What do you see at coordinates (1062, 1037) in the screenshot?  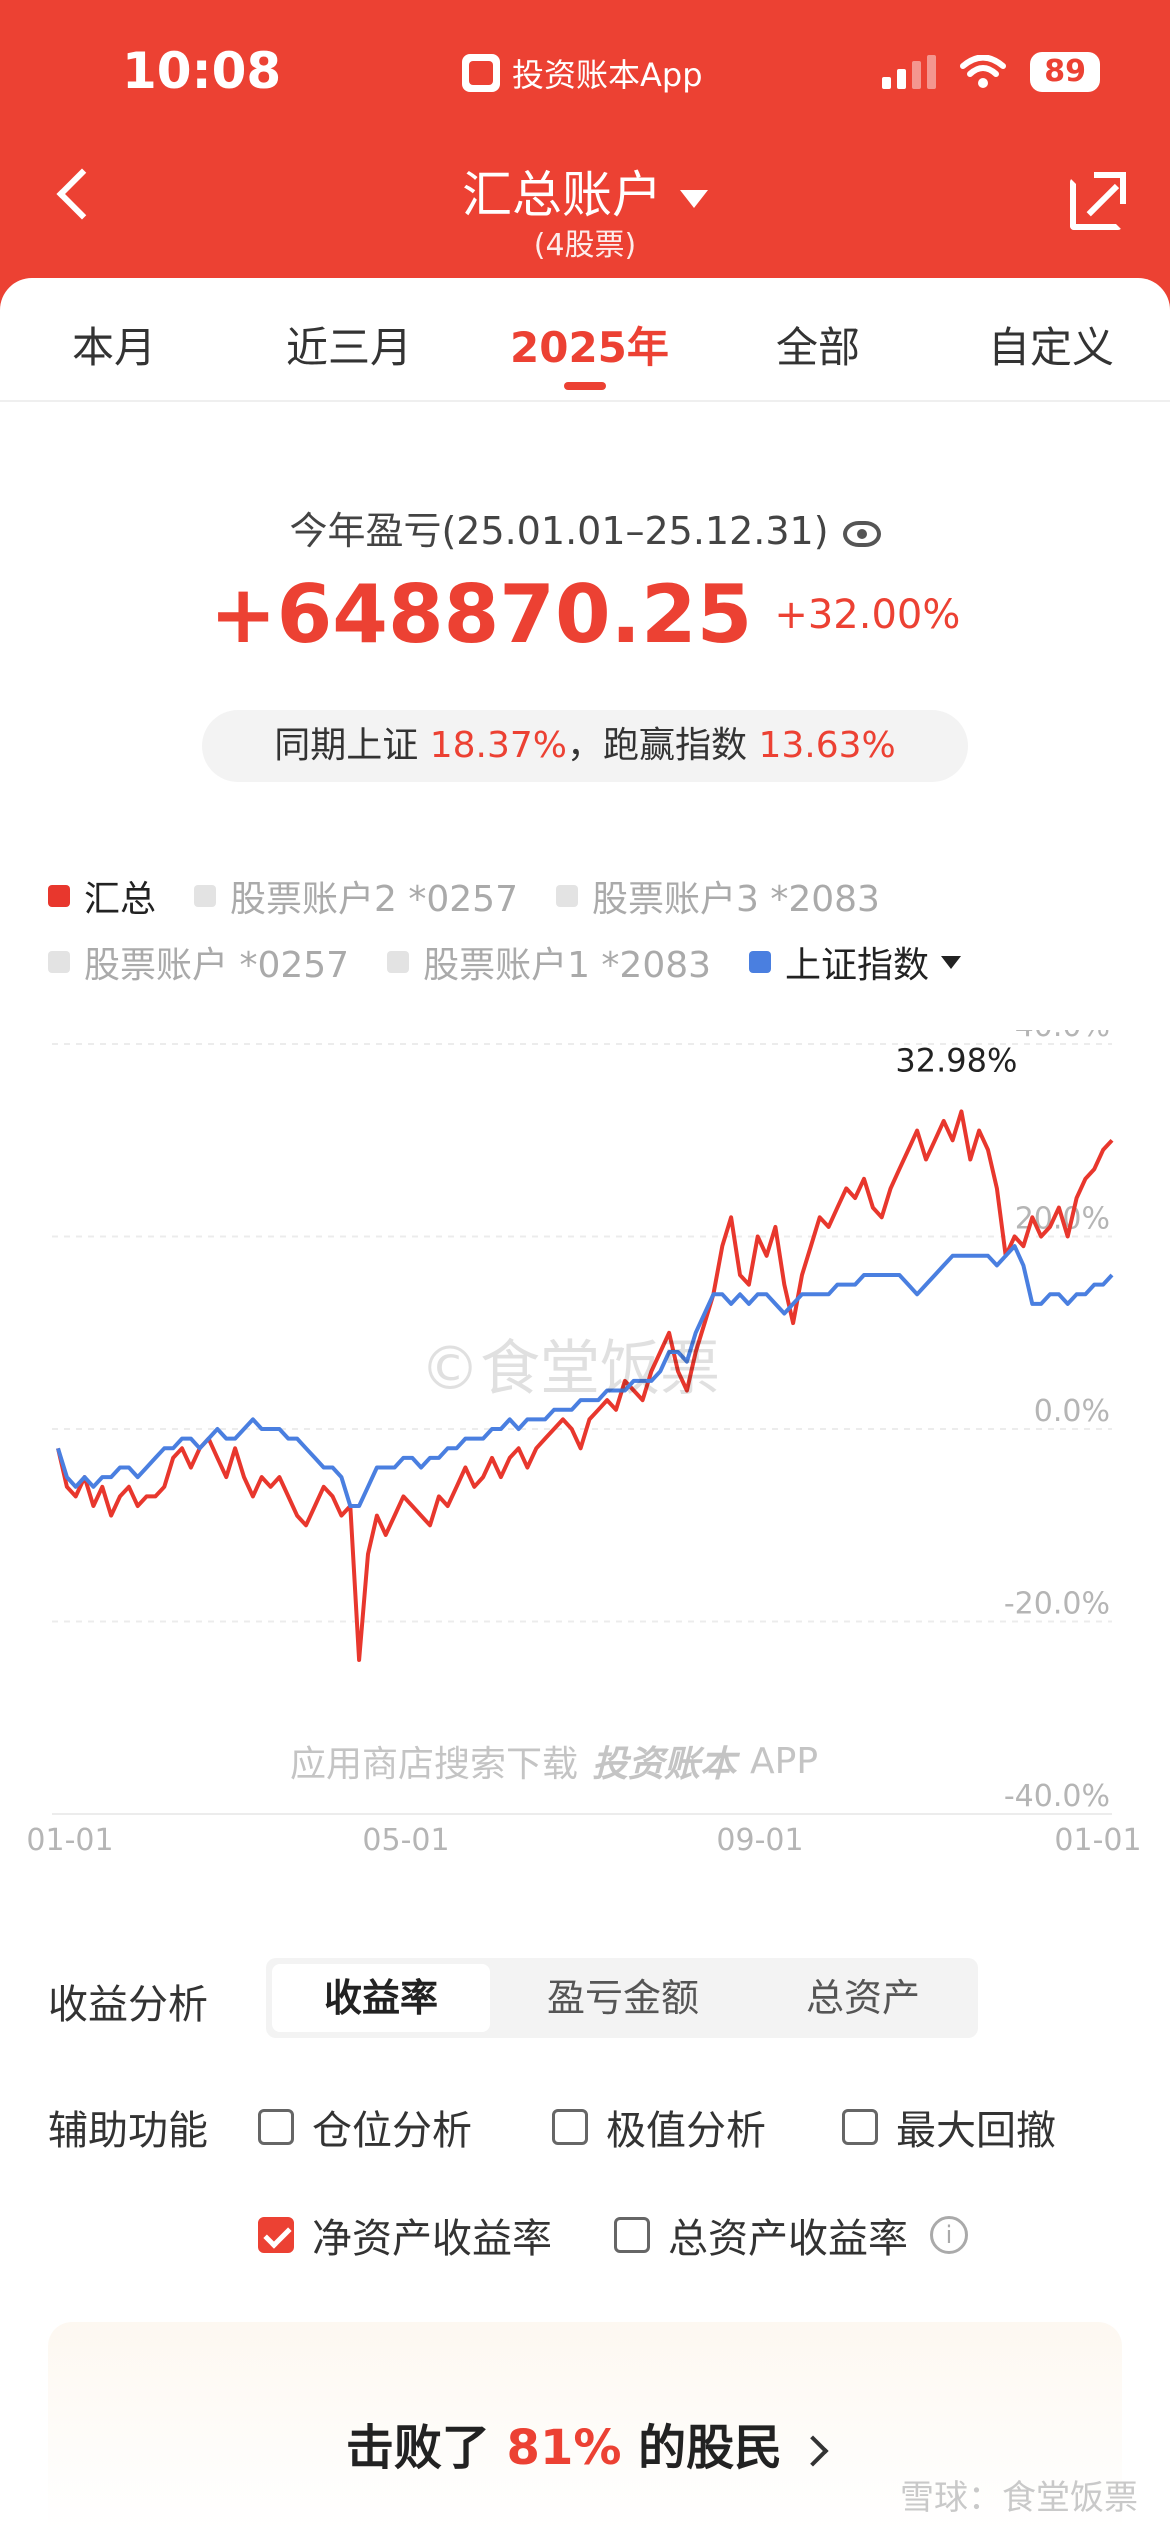 I see `y-tick-label: 40.0%` at bounding box center [1062, 1037].